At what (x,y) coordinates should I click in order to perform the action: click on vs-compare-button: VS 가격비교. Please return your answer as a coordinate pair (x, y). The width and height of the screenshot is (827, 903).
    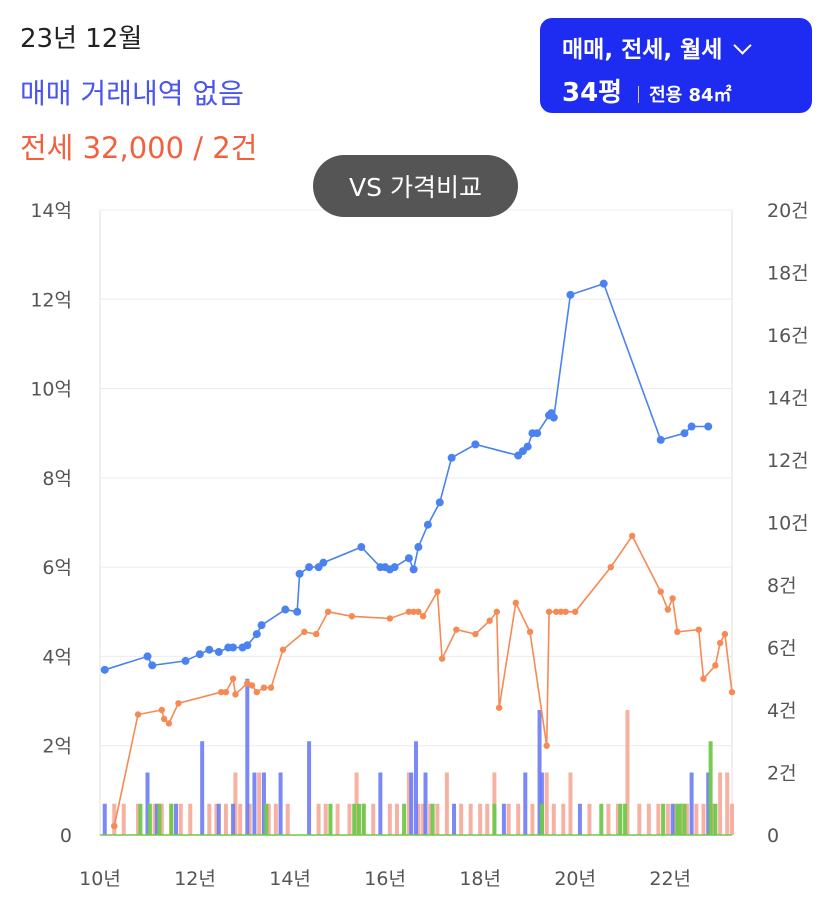
    Looking at the image, I should click on (415, 186).